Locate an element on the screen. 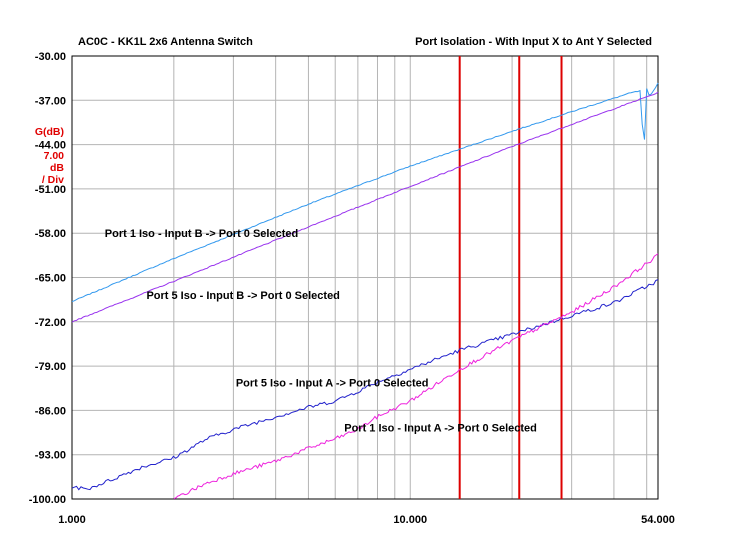 Image resolution: width=732 pixels, height=556 pixels. y-tick-label: -93.00 is located at coordinates (50, 456).